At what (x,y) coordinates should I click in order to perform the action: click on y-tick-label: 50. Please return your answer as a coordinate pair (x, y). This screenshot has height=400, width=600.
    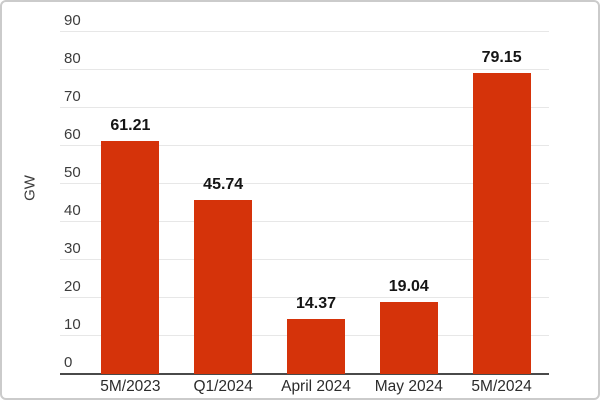
    Looking at the image, I should click on (72, 172).